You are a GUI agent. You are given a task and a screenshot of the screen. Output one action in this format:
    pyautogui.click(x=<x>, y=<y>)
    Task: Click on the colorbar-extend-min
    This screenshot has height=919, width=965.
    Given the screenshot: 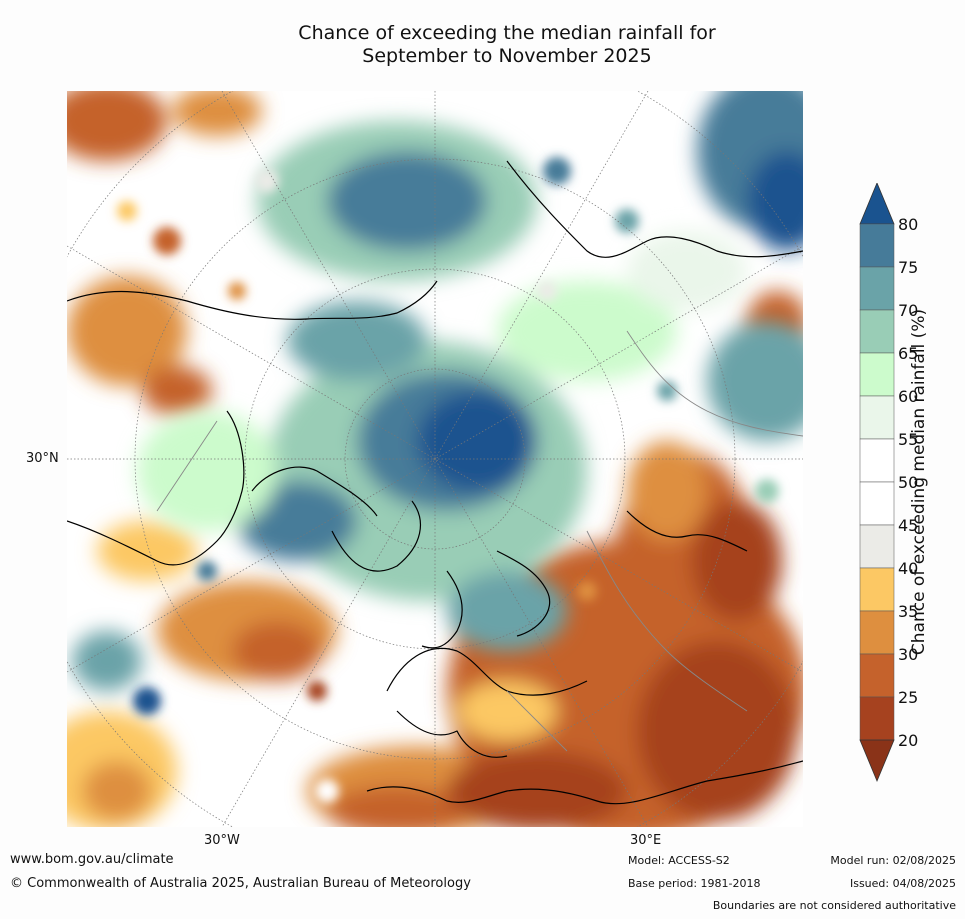 What is the action you would take?
    pyautogui.click(x=877, y=761)
    